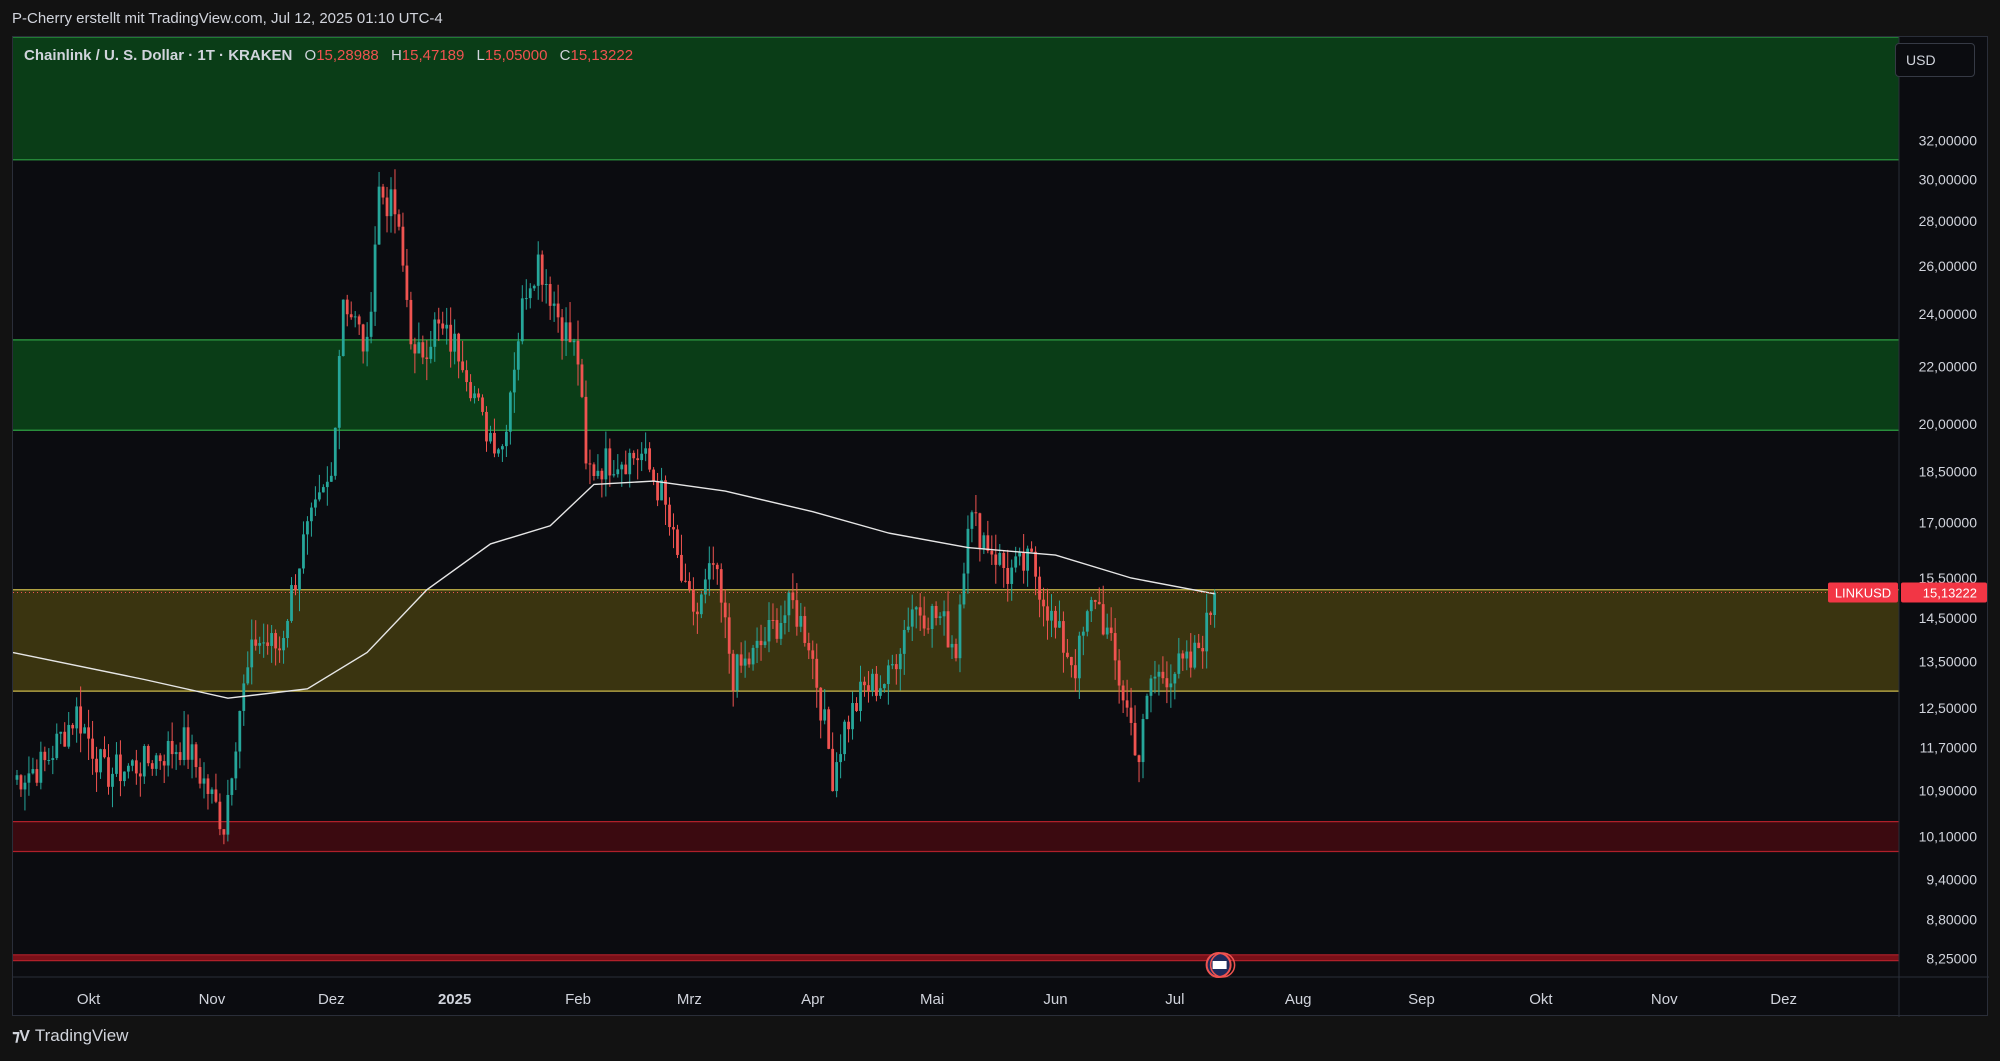 This screenshot has width=2000, height=1061. What do you see at coordinates (70, 1036) in the screenshot?
I see `footer-brand: ⁊V TradingView` at bounding box center [70, 1036].